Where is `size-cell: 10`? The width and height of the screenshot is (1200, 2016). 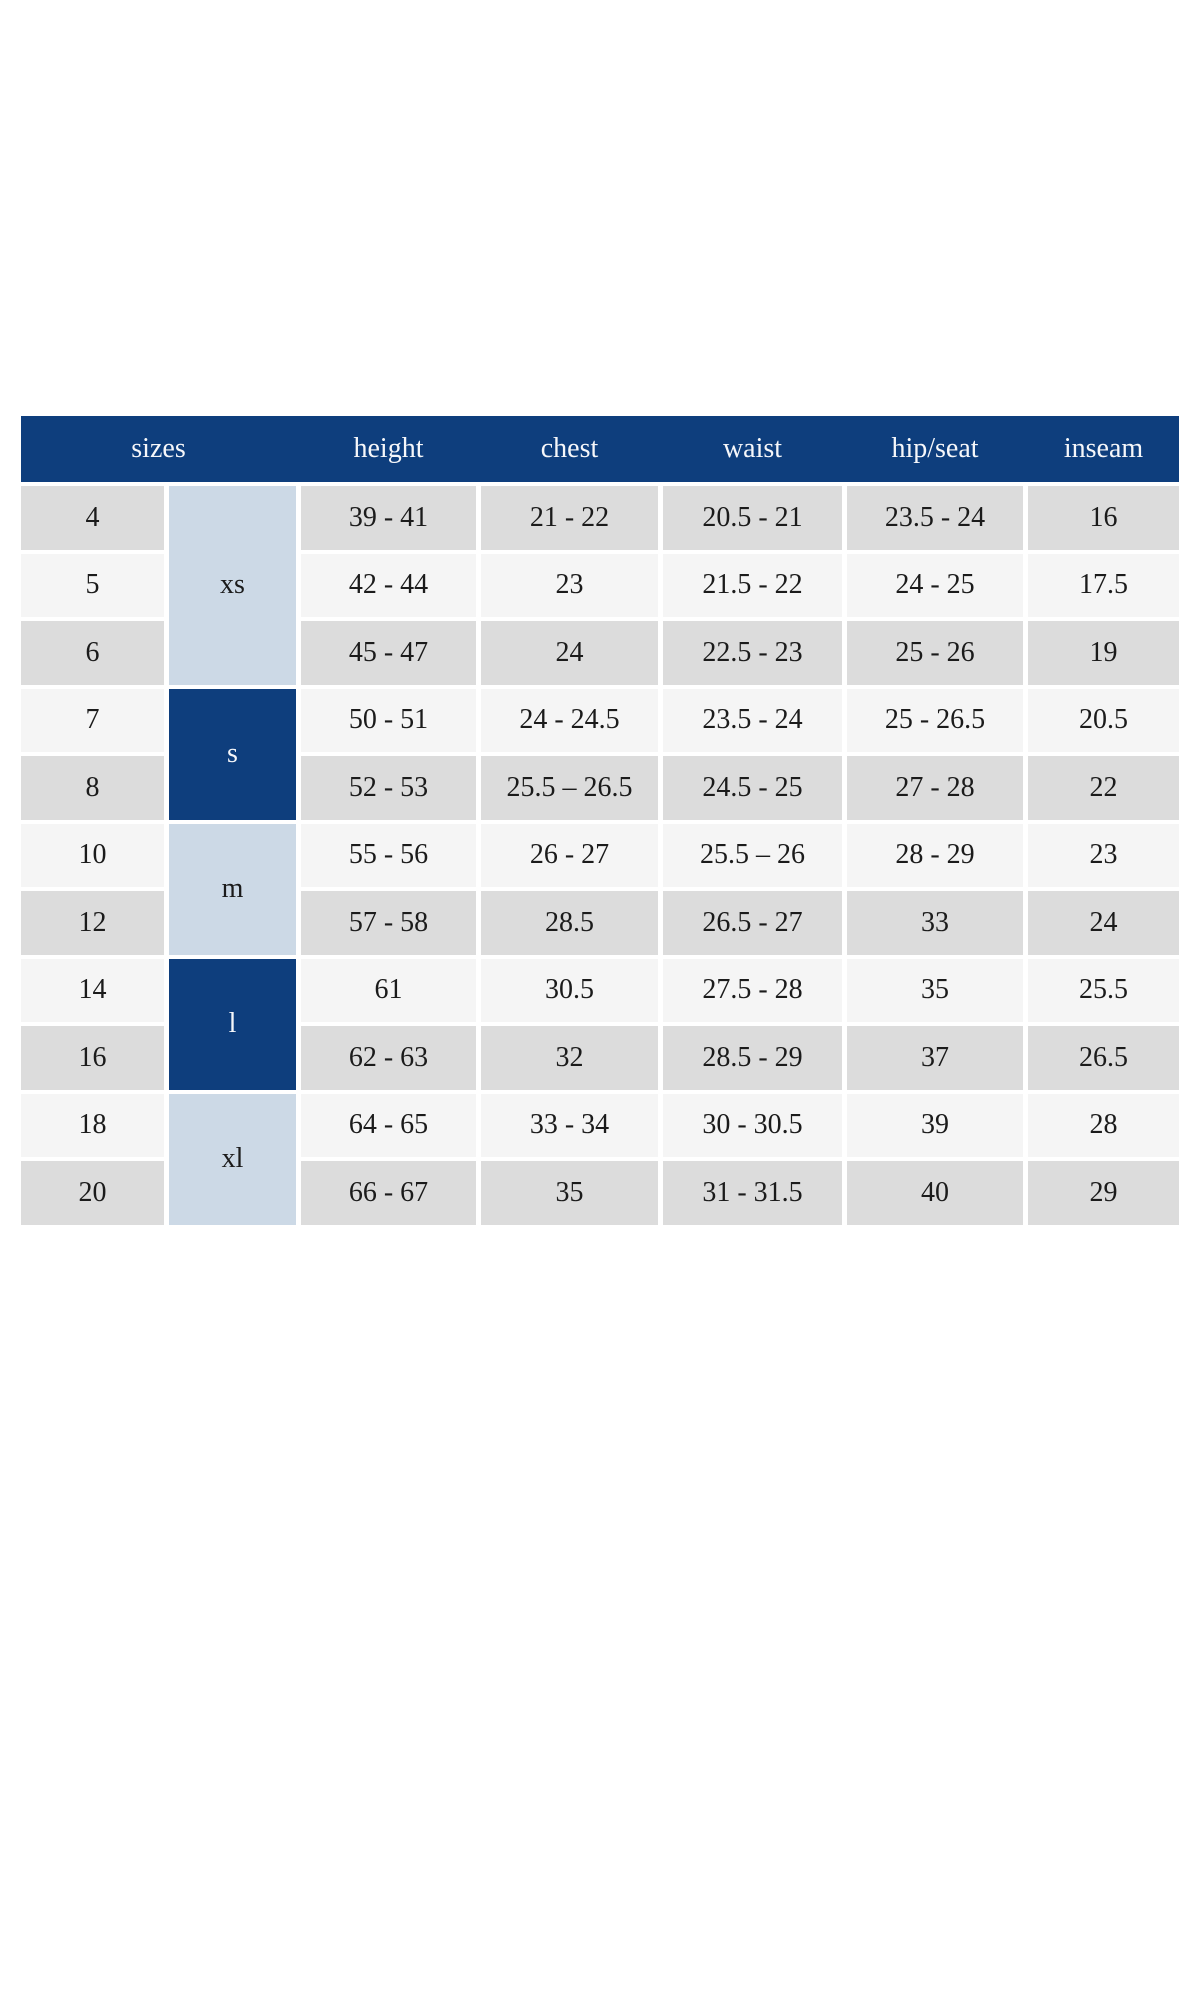
size-cell: 10 is located at coordinates (92, 855).